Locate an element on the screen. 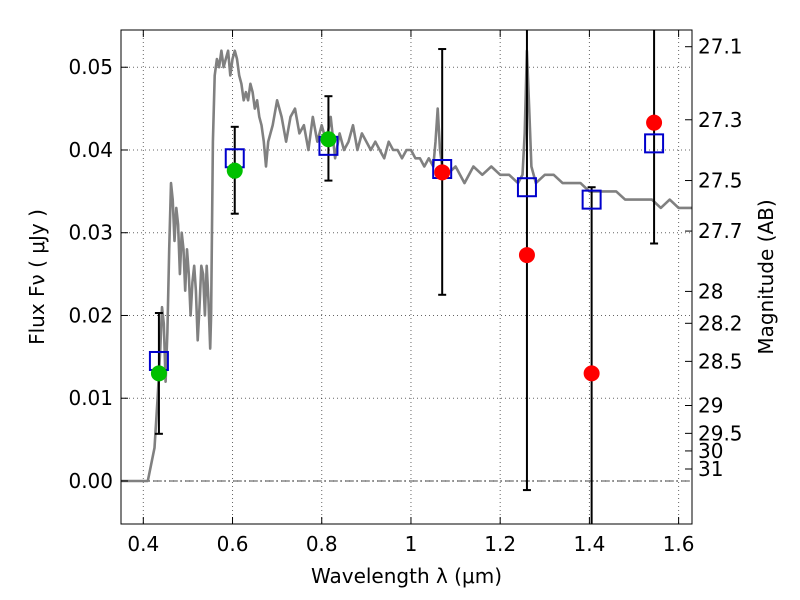  right-tick-label: 29 is located at coordinates (710, 406).